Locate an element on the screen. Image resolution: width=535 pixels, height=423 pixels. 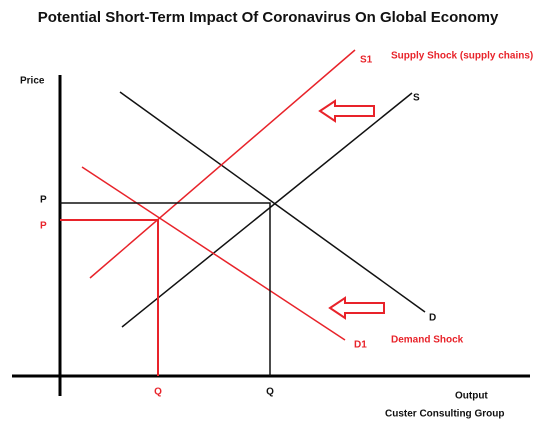
demand-shifted-label: D1 is located at coordinates (360, 345).